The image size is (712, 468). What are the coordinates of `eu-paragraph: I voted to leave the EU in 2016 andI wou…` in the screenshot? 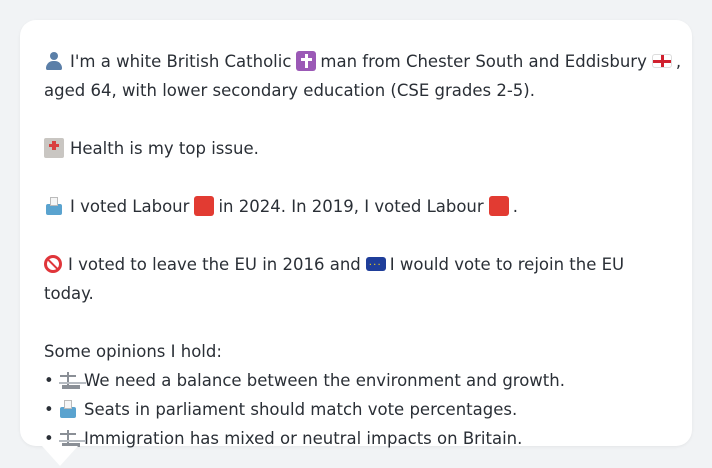 It's located at (356, 279).